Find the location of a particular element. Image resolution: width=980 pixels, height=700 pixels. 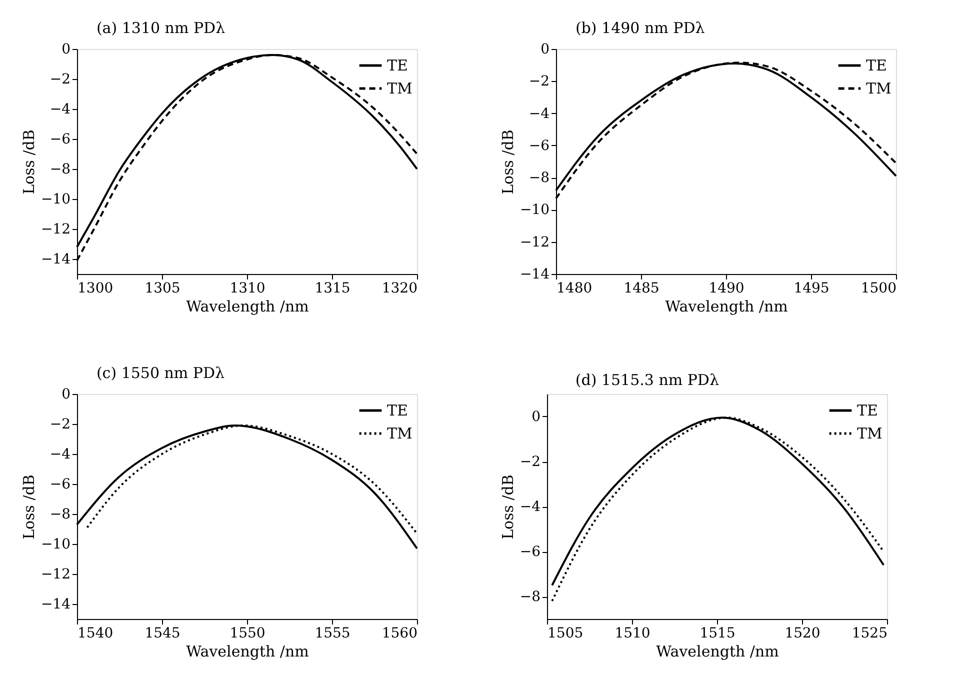

x-tick-label: 1500 is located at coordinates (878, 288).